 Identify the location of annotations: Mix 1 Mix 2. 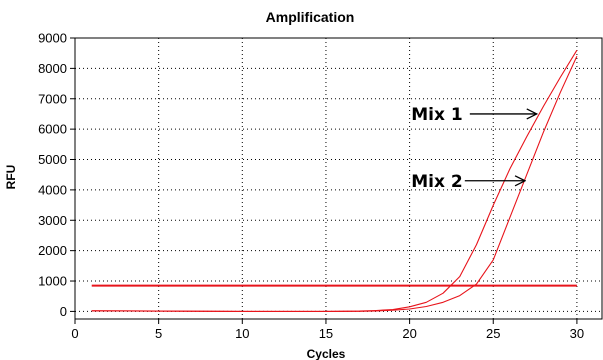
(473, 148).